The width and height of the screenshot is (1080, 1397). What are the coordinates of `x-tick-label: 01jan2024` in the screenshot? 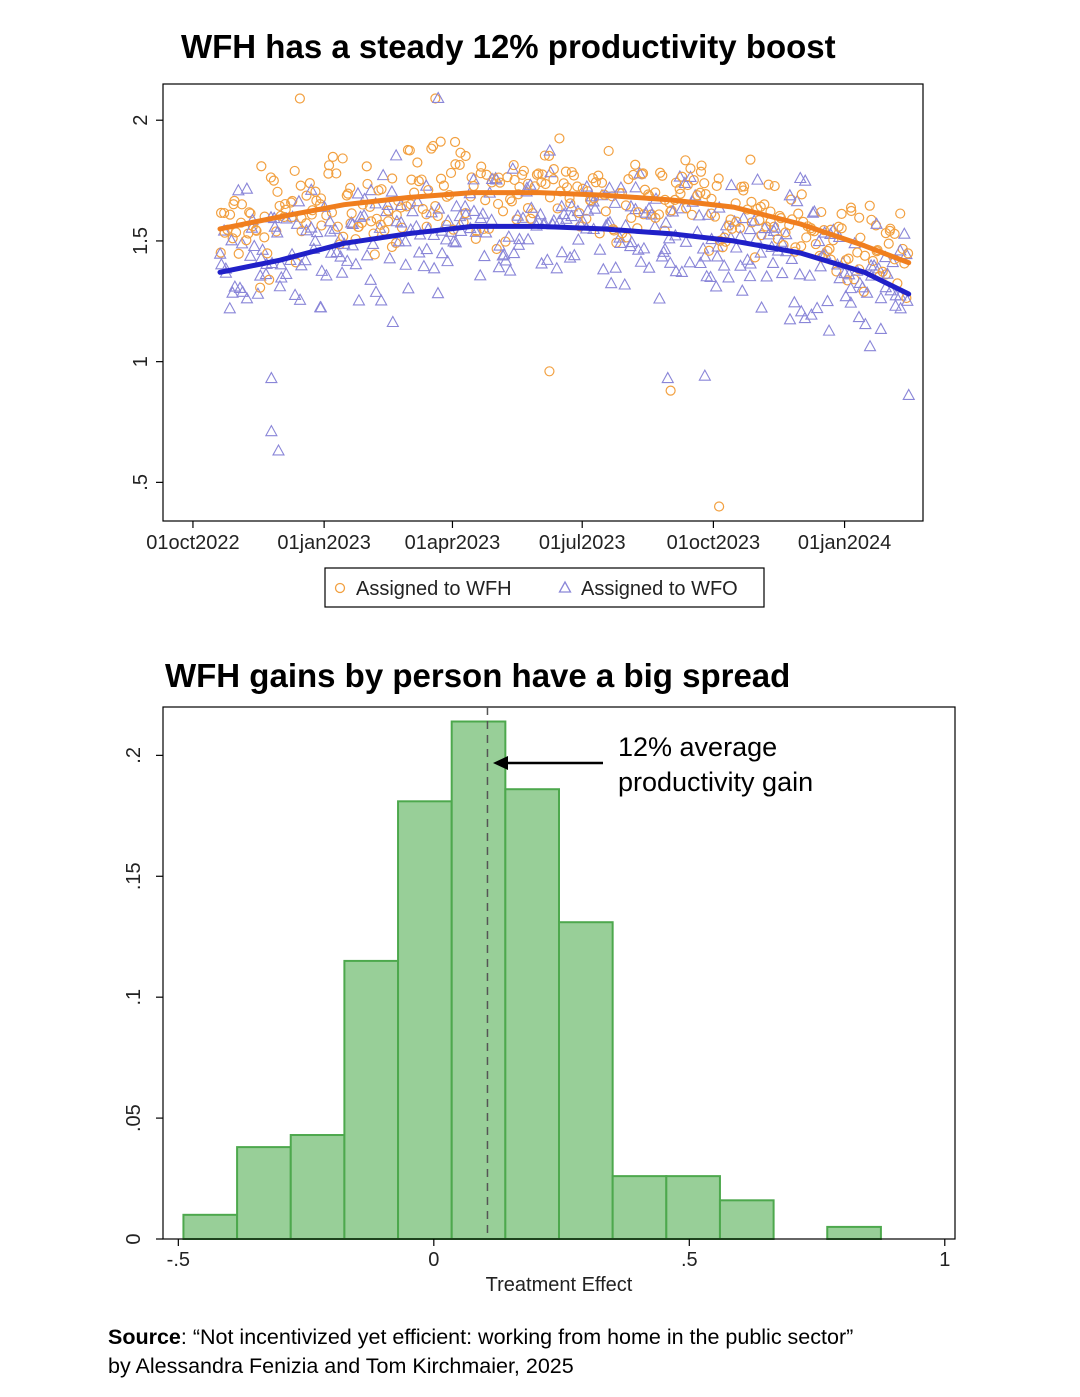 It's located at (844, 543).